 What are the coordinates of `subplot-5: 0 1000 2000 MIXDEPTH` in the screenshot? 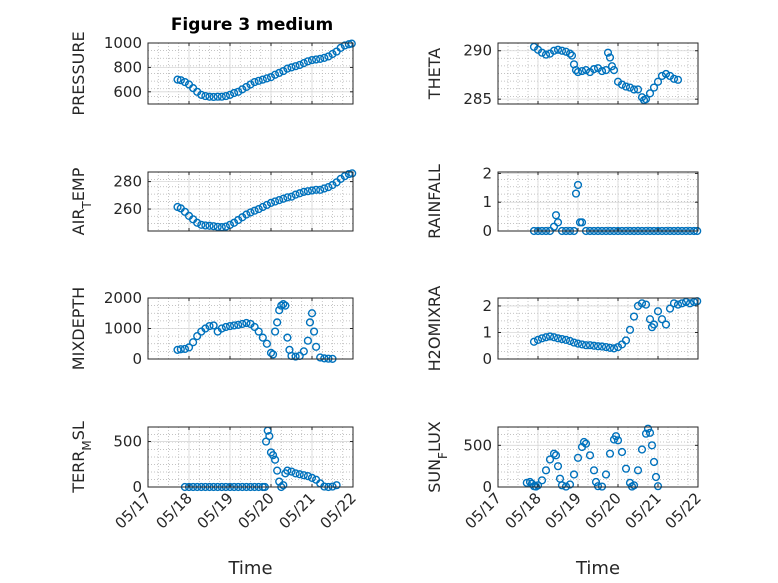 It's located at (211, 328).